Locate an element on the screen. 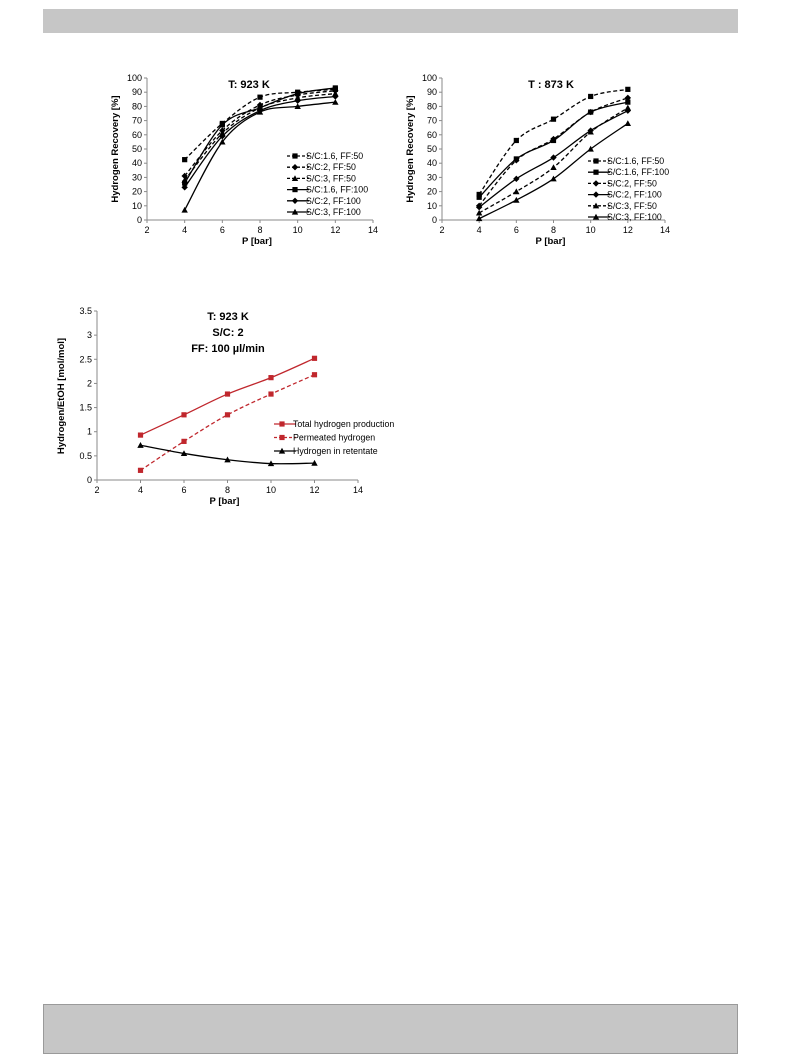 This screenshot has width=793, height=1057. x-tick-label: 12 is located at coordinates (335, 230).